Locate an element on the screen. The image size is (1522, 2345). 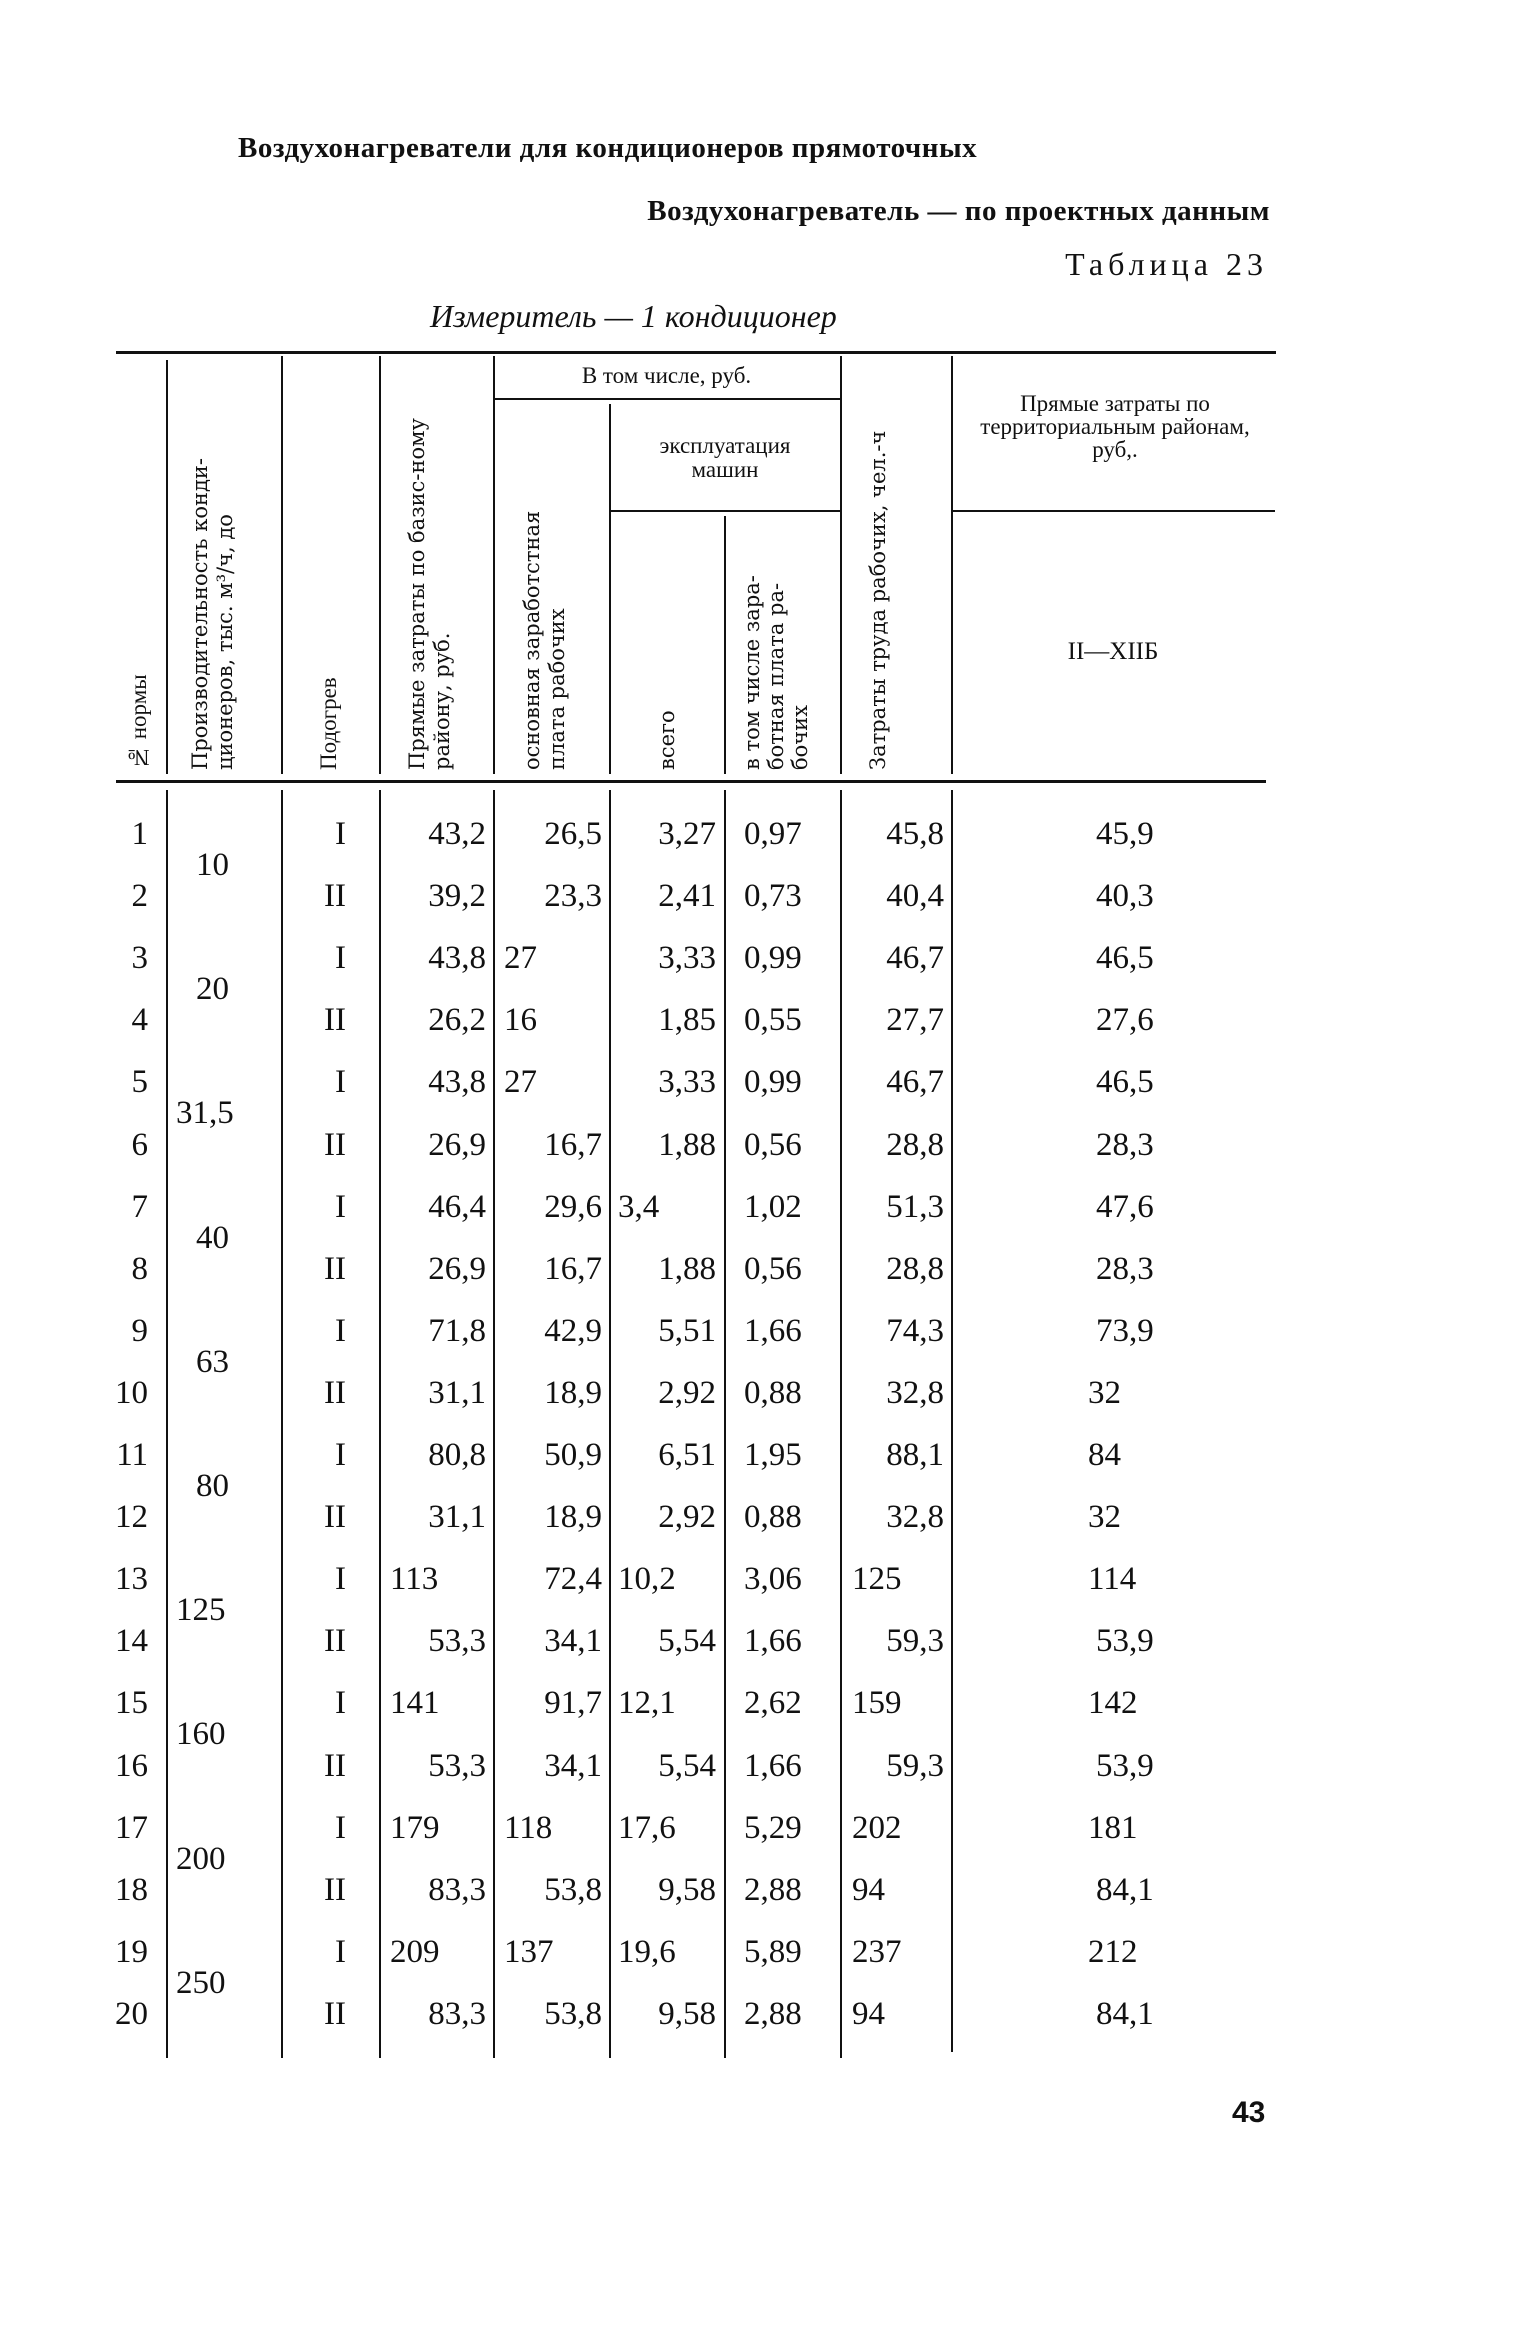
machine-wages-value: 0,99 is located at coordinates (773, 1082).